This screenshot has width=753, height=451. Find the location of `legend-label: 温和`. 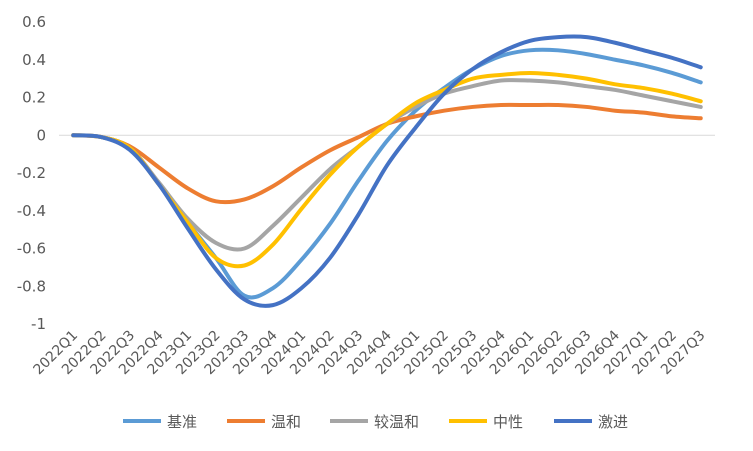

legend-label: 温和 is located at coordinates (286, 422).